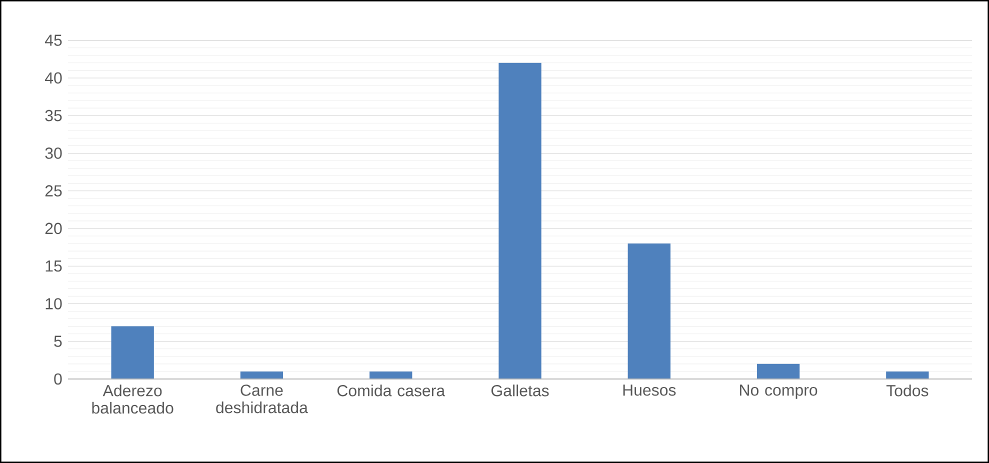 This screenshot has height=463, width=989. What do you see at coordinates (907, 390) in the screenshot?
I see `x-tick-label: Todos` at bounding box center [907, 390].